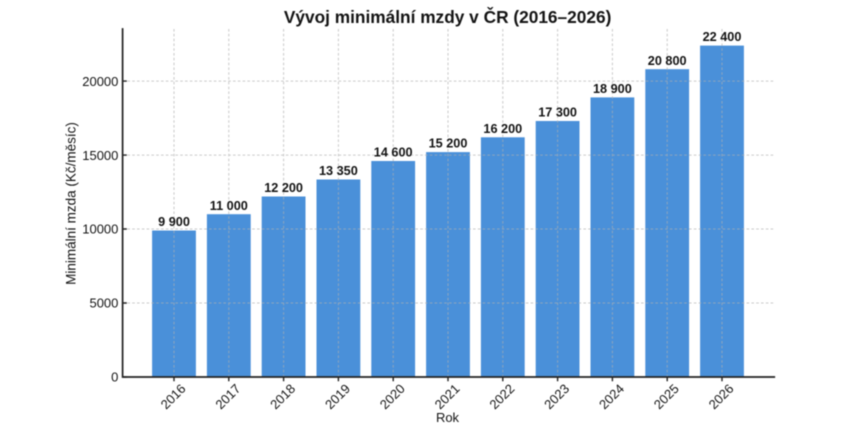  Describe the element at coordinates (283, 188) in the screenshot. I see `svg-text: 12 200` at that location.